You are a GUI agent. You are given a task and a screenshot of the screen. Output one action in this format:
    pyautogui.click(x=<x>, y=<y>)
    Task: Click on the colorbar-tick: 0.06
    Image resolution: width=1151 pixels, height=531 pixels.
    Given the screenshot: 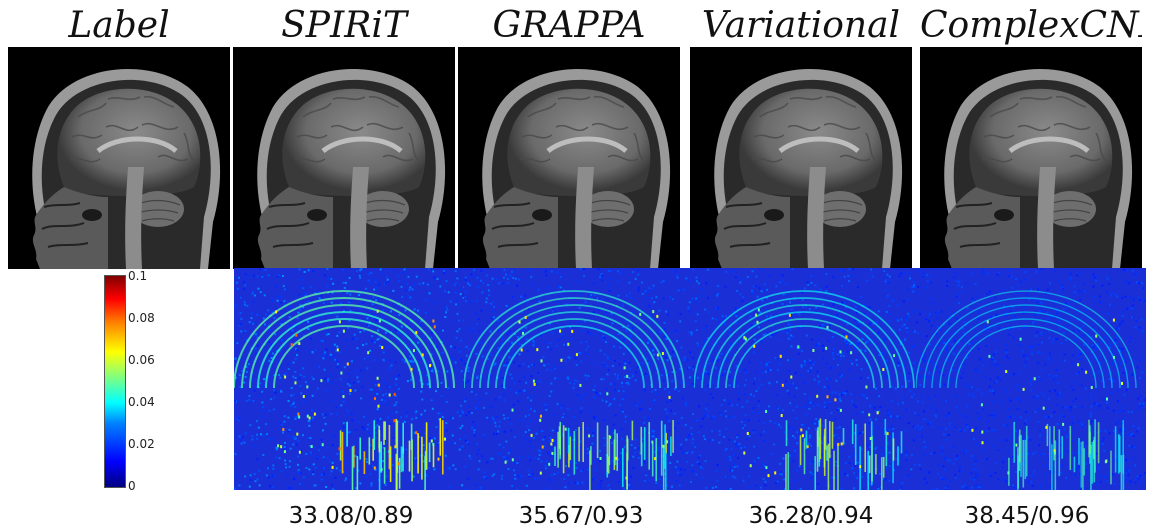 What is the action you would take?
    pyautogui.click(x=141, y=360)
    